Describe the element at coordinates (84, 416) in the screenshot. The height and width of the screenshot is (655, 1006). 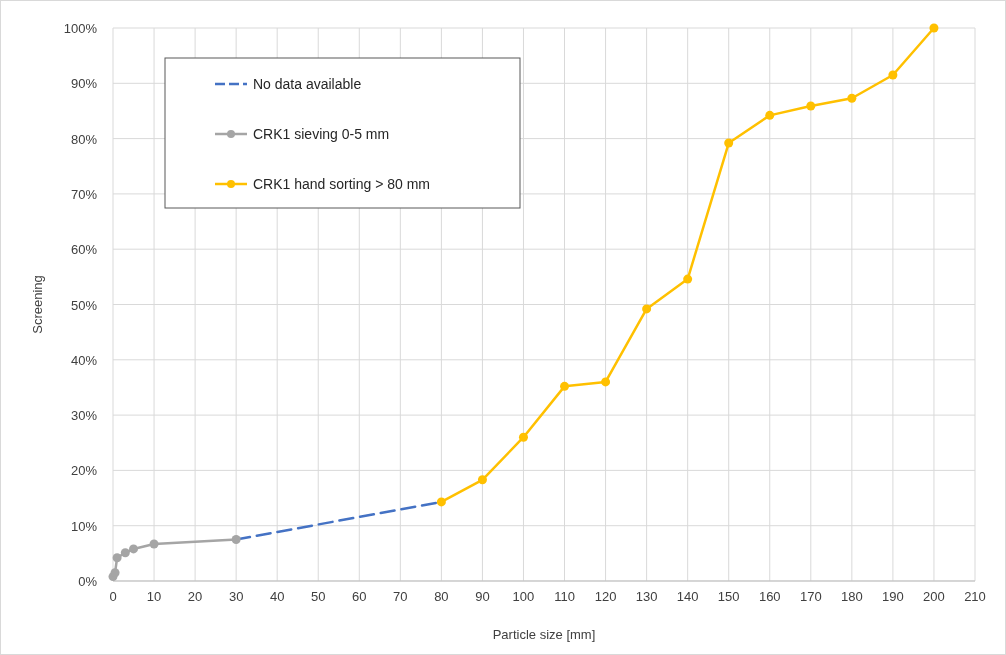
I see `y-tick-label: 30%` at that location.